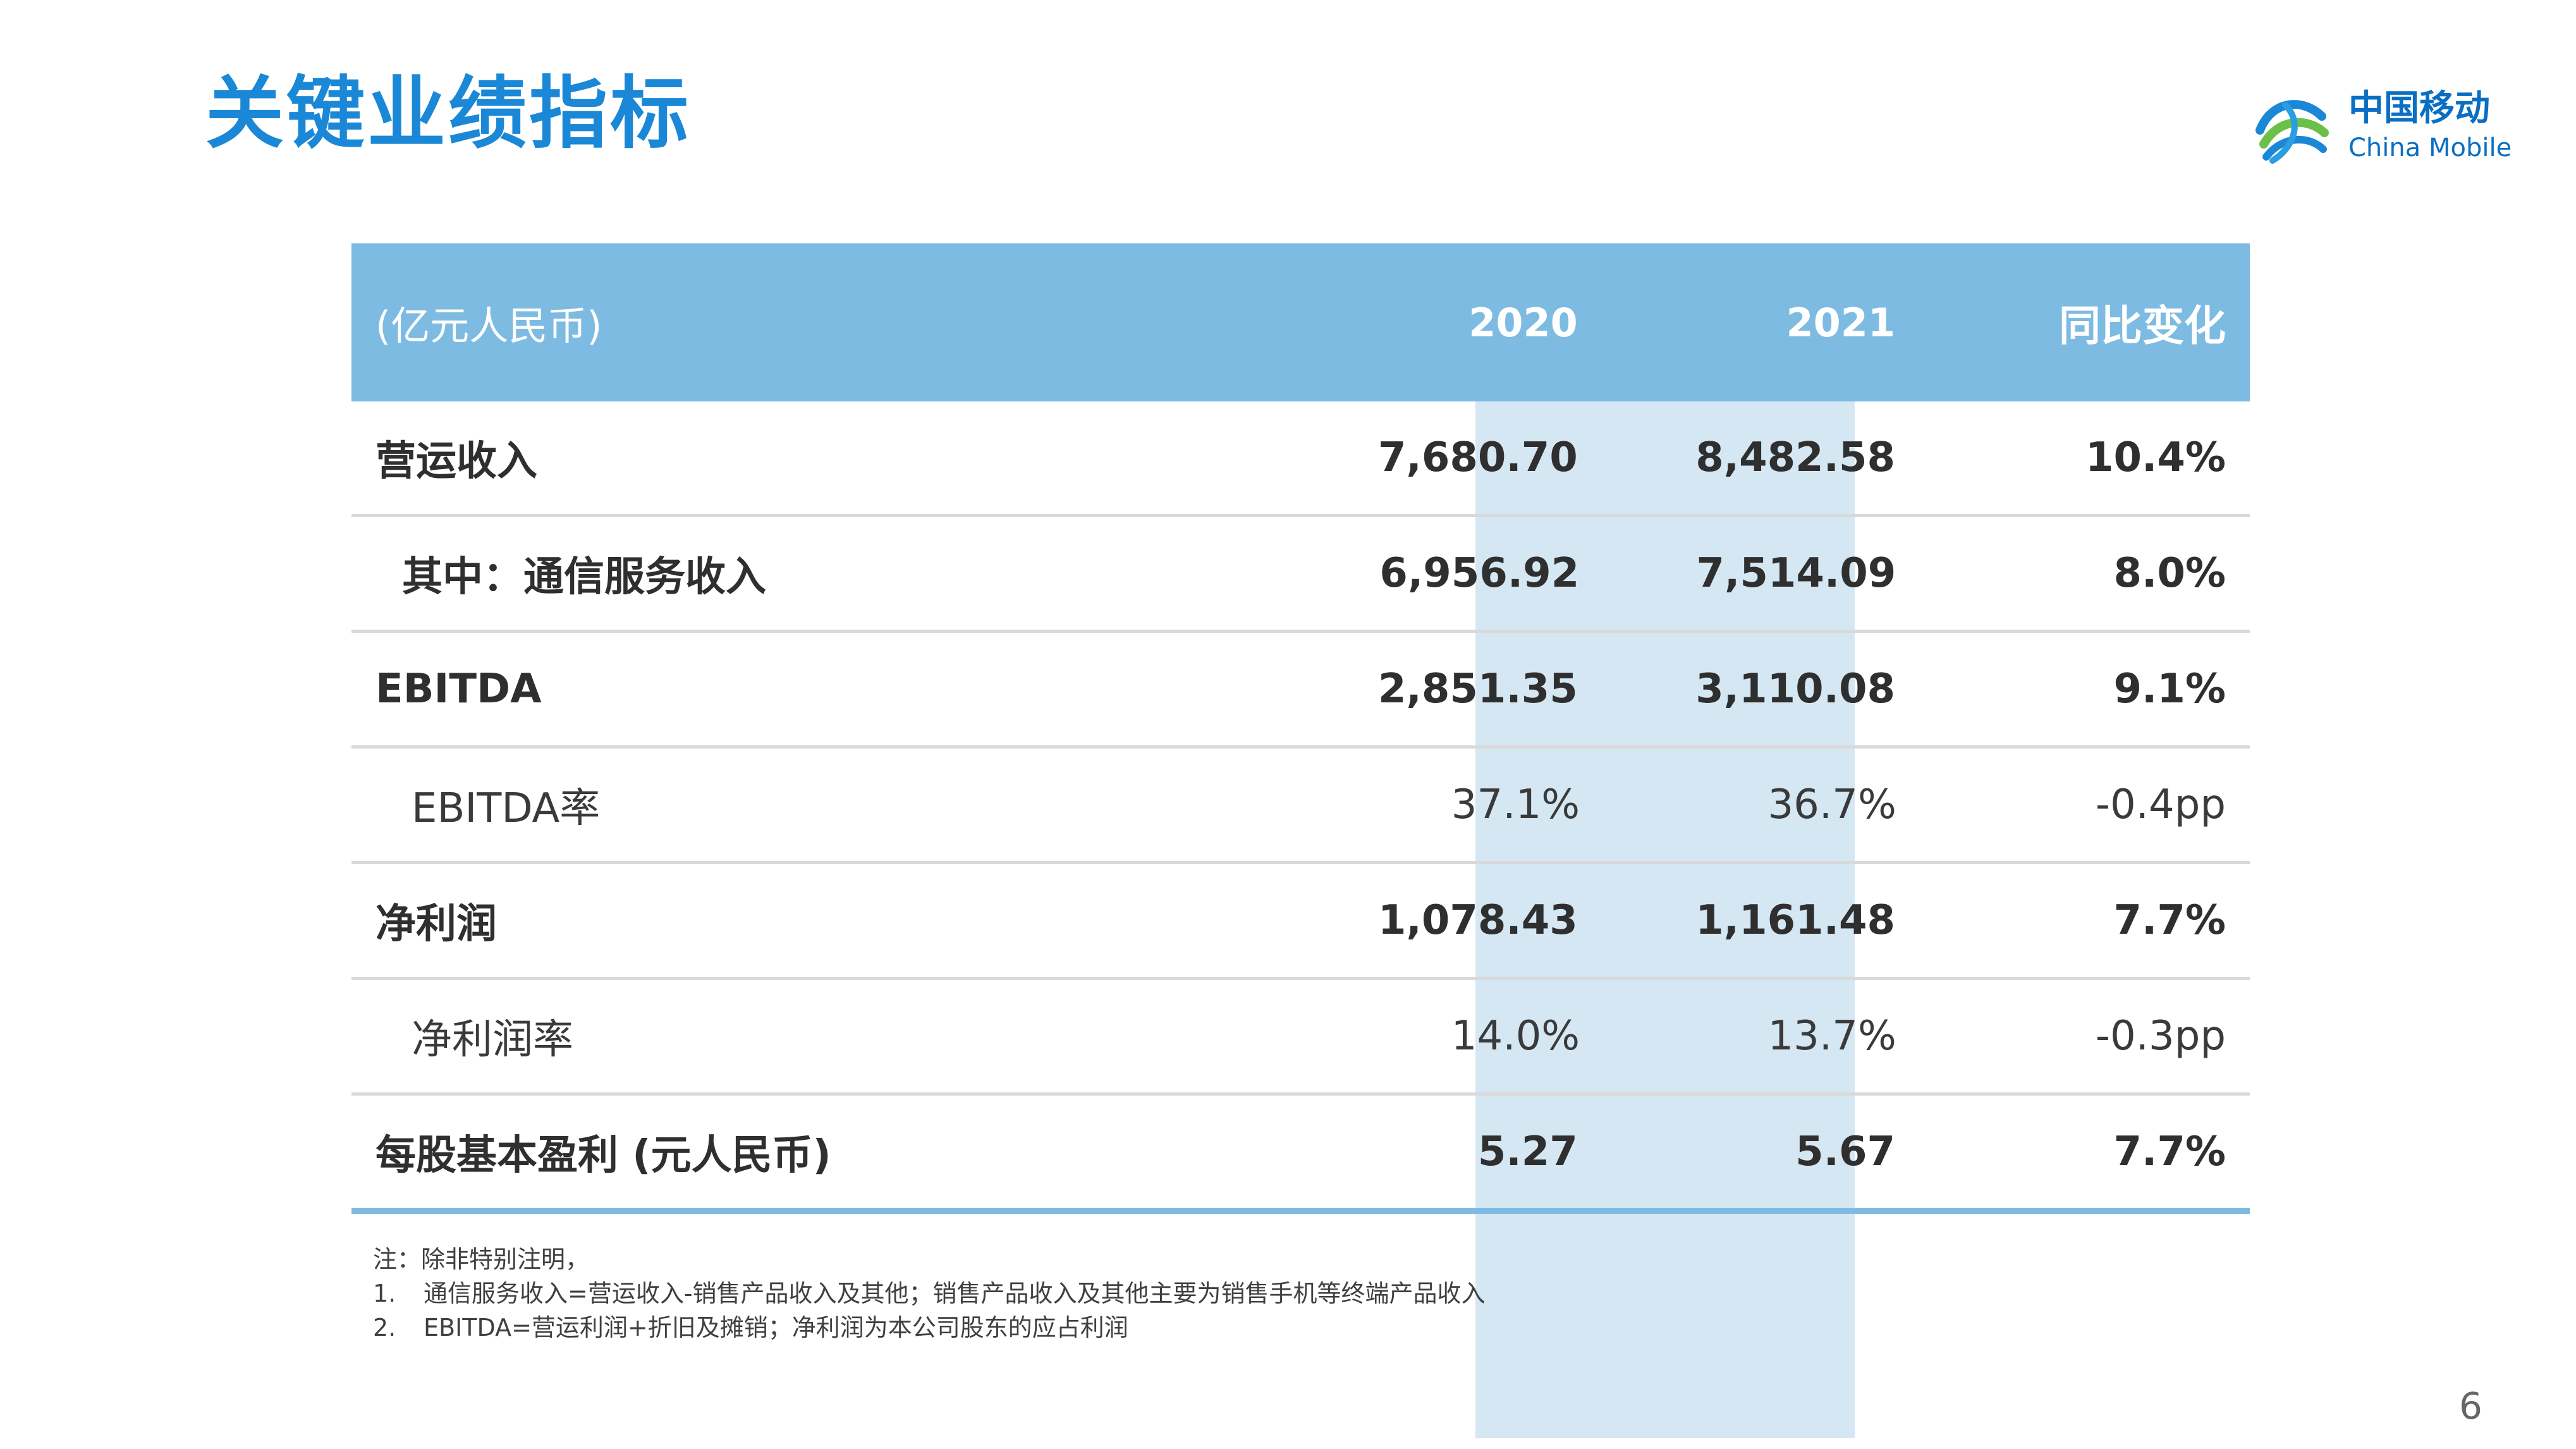 The width and height of the screenshot is (2576, 1449). I want to click on footnote-number: 1., so click(384, 1293).